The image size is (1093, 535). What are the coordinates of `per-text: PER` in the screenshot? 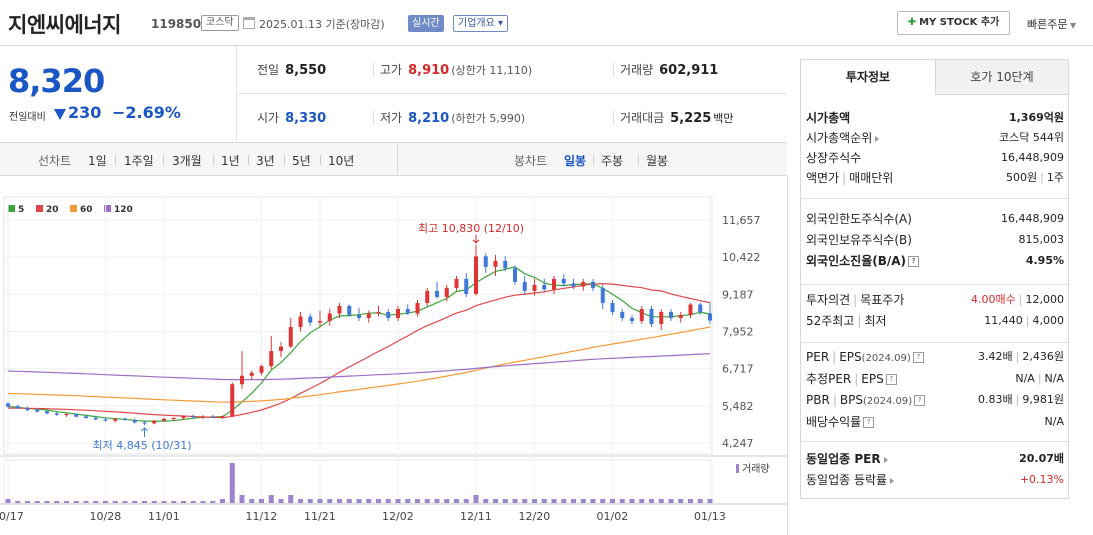 It's located at (818, 357).